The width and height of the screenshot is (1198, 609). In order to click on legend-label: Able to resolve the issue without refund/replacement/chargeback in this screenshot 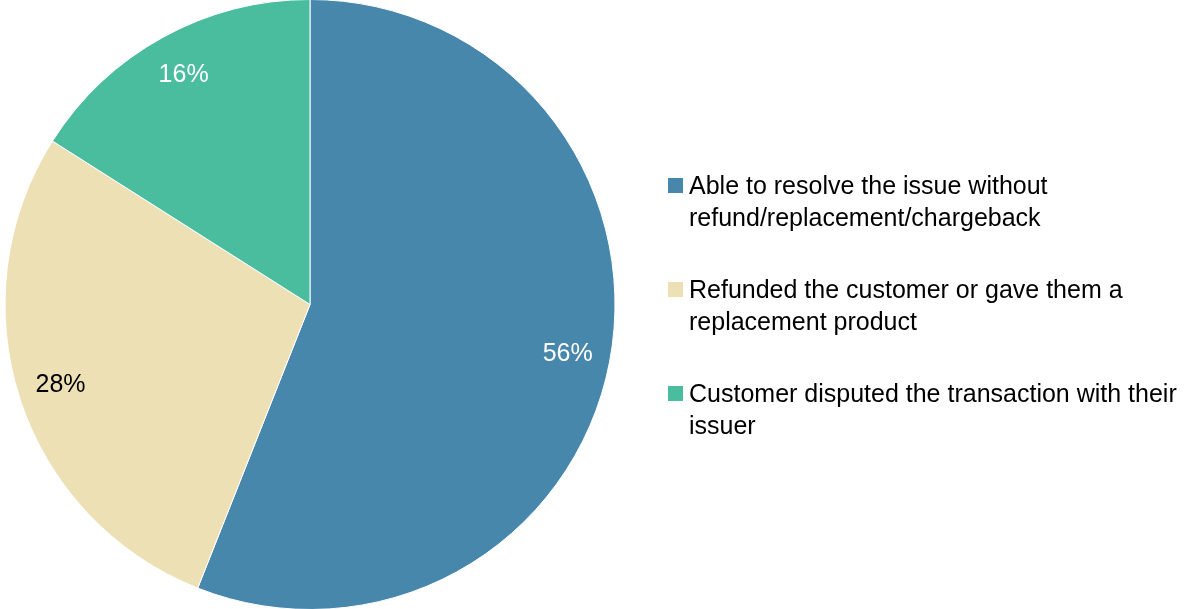, I will do `click(869, 201)`.